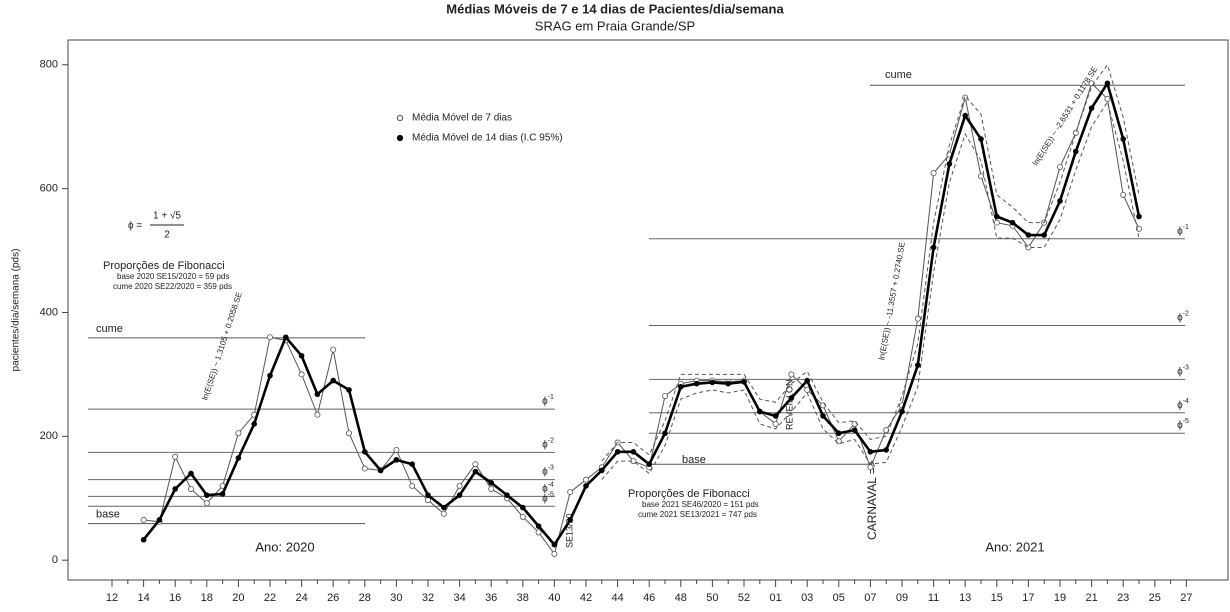 The image size is (1230, 612). What do you see at coordinates (49, 65) in the screenshot?
I see `y-tick-label: 800` at bounding box center [49, 65].